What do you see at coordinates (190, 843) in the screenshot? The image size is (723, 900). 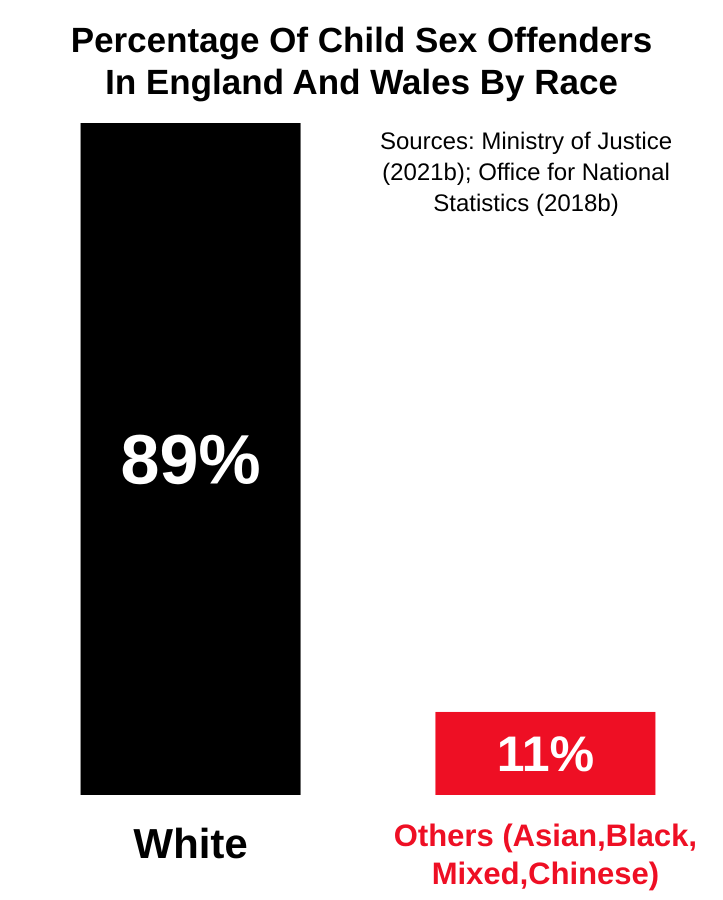 I see `x-tick-label: White` at bounding box center [190, 843].